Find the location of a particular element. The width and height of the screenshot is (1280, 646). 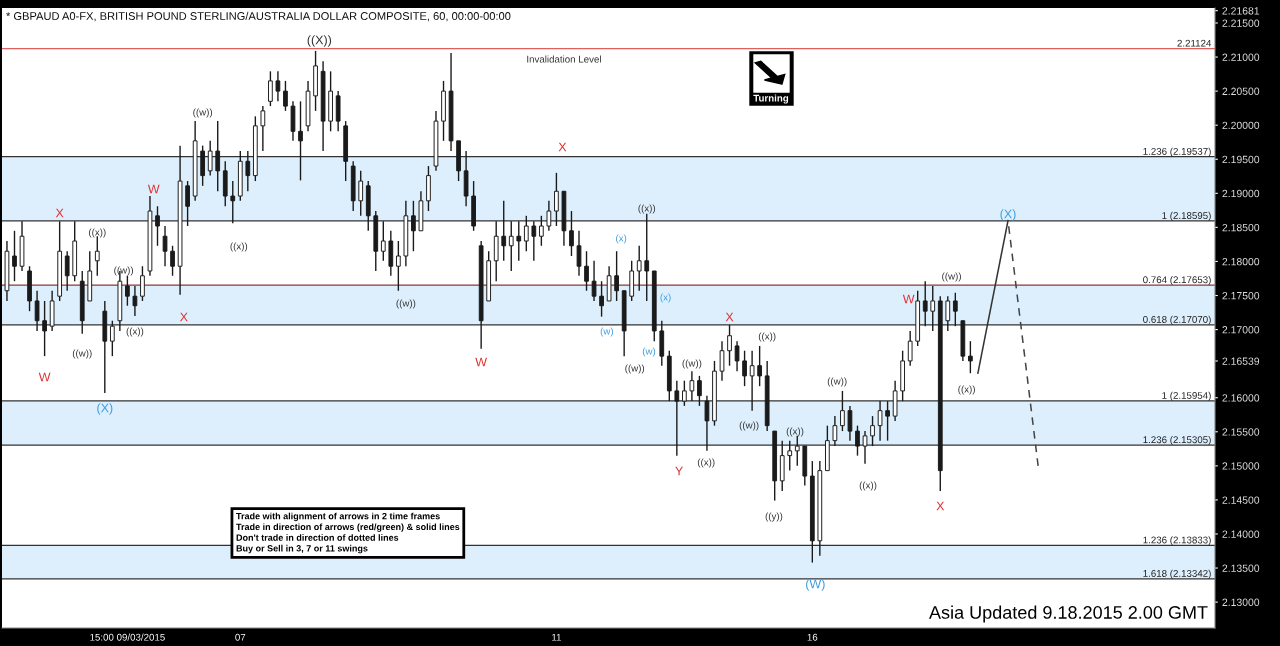

annotation: Asia Updated 9.18.2015 2.00 GMT is located at coordinates (1068, 614).